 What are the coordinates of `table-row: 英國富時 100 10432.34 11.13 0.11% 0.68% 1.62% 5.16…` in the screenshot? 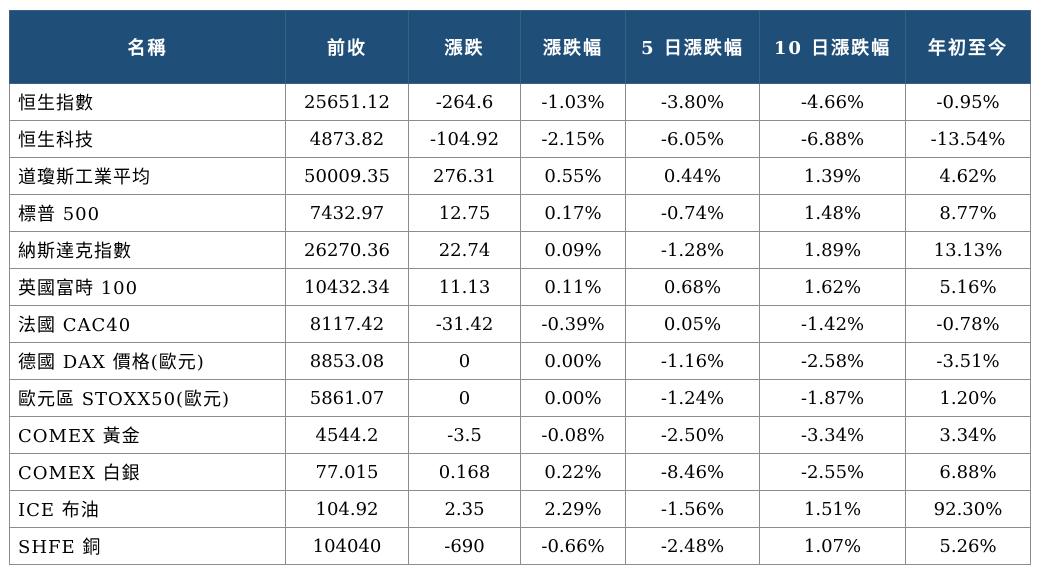 It's located at (520, 287).